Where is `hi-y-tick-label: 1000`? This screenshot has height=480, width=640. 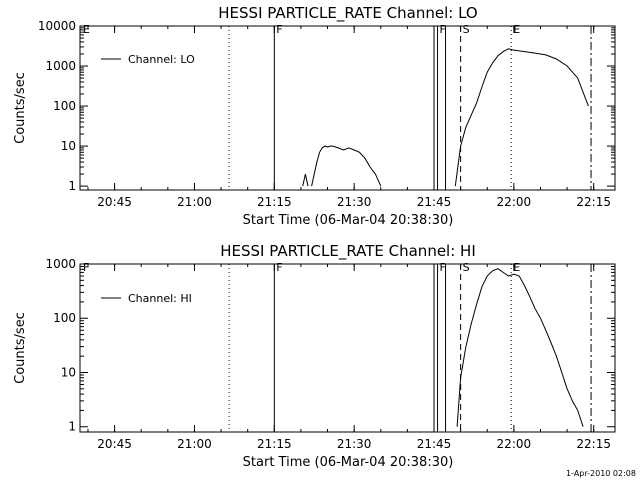
hi-y-tick-label: 1000 is located at coordinates (60, 264).